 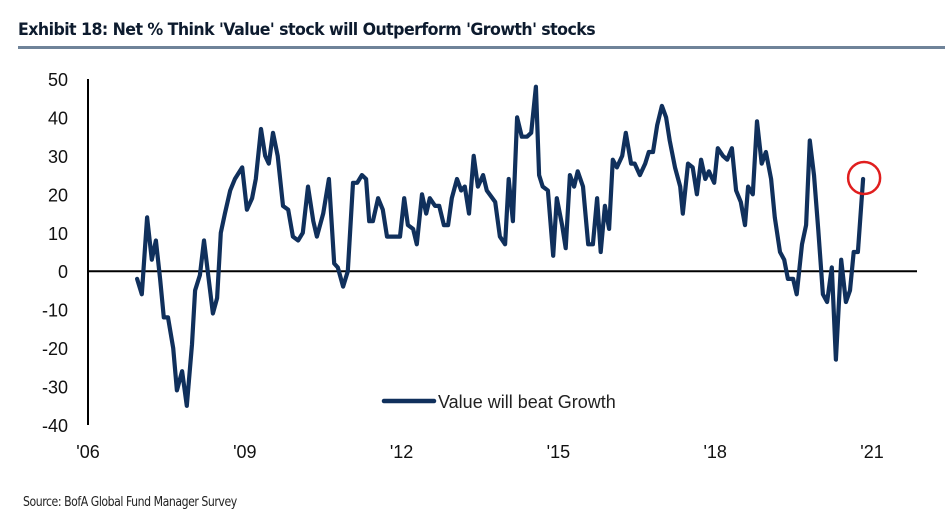 I want to click on source-note: Source: BofA Global Fund Manager Survey, so click(x=130, y=502).